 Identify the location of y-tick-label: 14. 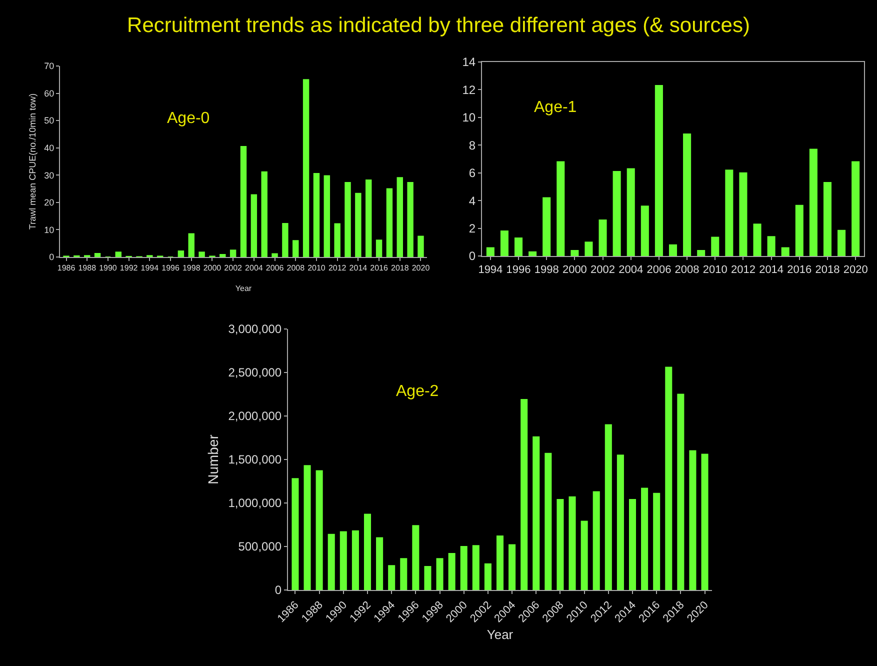
(469, 62).